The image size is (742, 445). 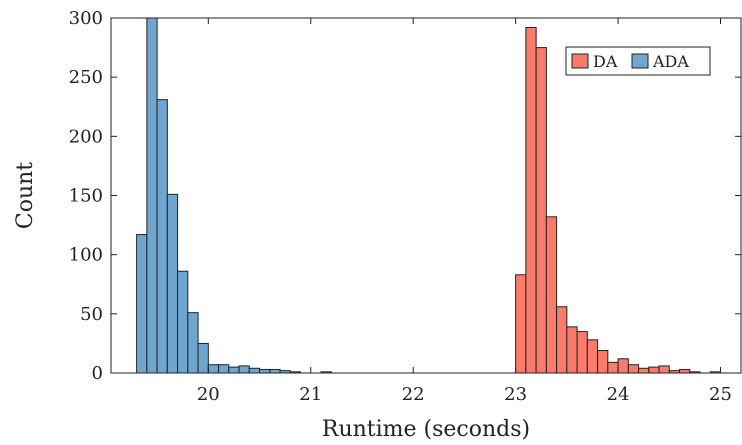 What do you see at coordinates (224, 369) in the screenshot?
I see `bar-ada-20.1` at bounding box center [224, 369].